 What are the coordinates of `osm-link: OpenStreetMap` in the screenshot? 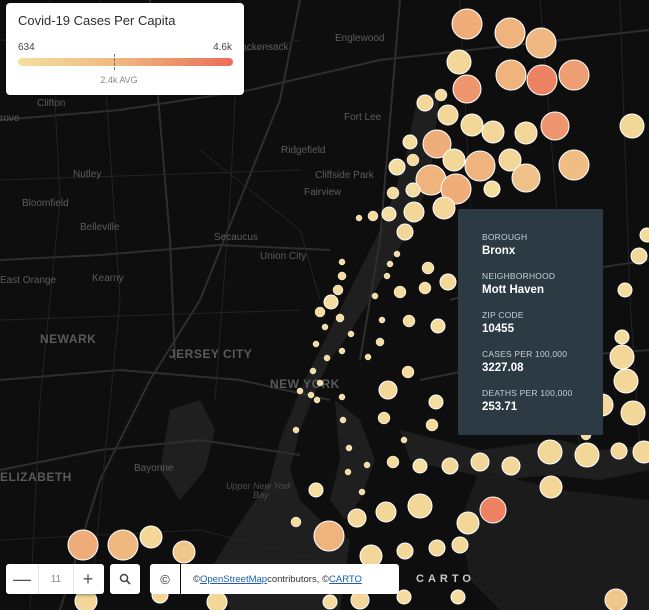 It's located at (234, 579).